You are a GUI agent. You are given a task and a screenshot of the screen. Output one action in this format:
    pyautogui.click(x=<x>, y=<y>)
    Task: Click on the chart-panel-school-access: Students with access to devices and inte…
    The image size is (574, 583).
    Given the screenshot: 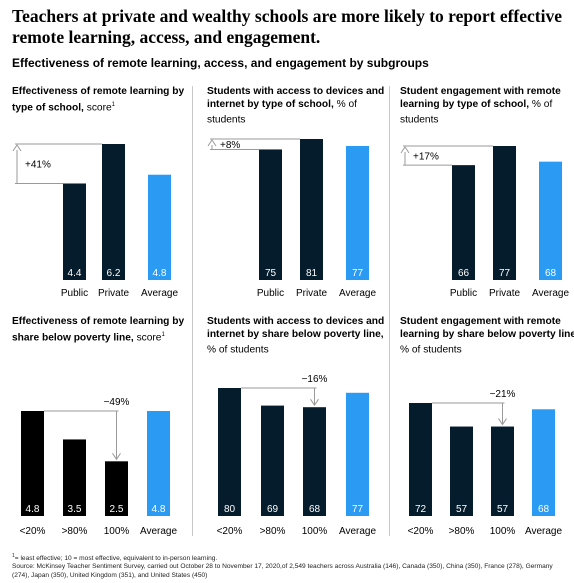 What is the action you would take?
    pyautogui.click(x=298, y=193)
    